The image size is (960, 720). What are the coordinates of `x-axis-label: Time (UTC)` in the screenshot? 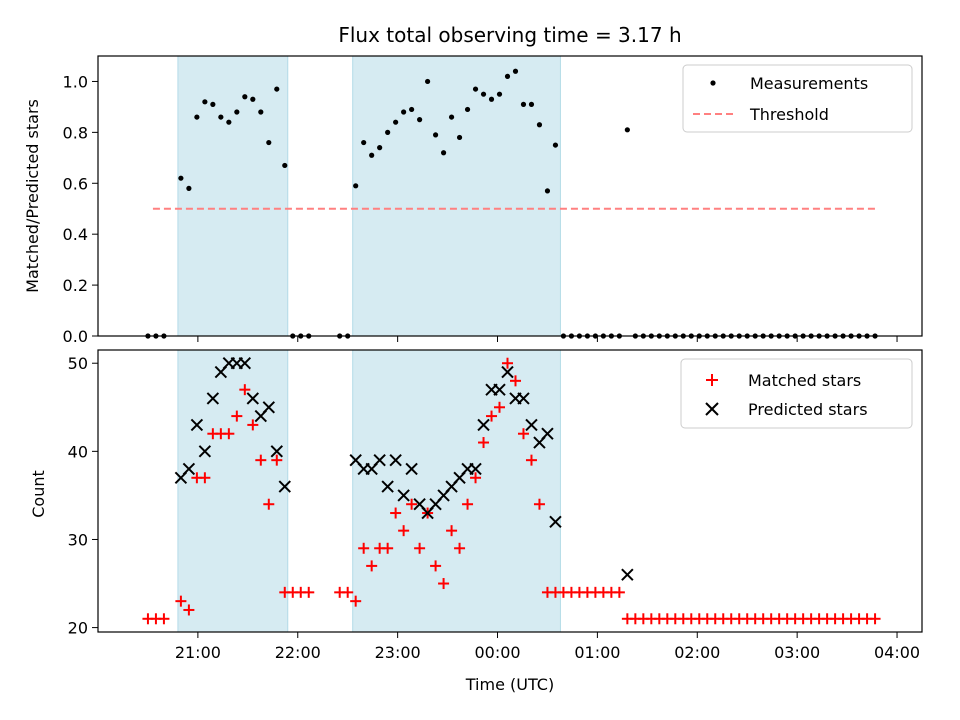 It's located at (509, 684).